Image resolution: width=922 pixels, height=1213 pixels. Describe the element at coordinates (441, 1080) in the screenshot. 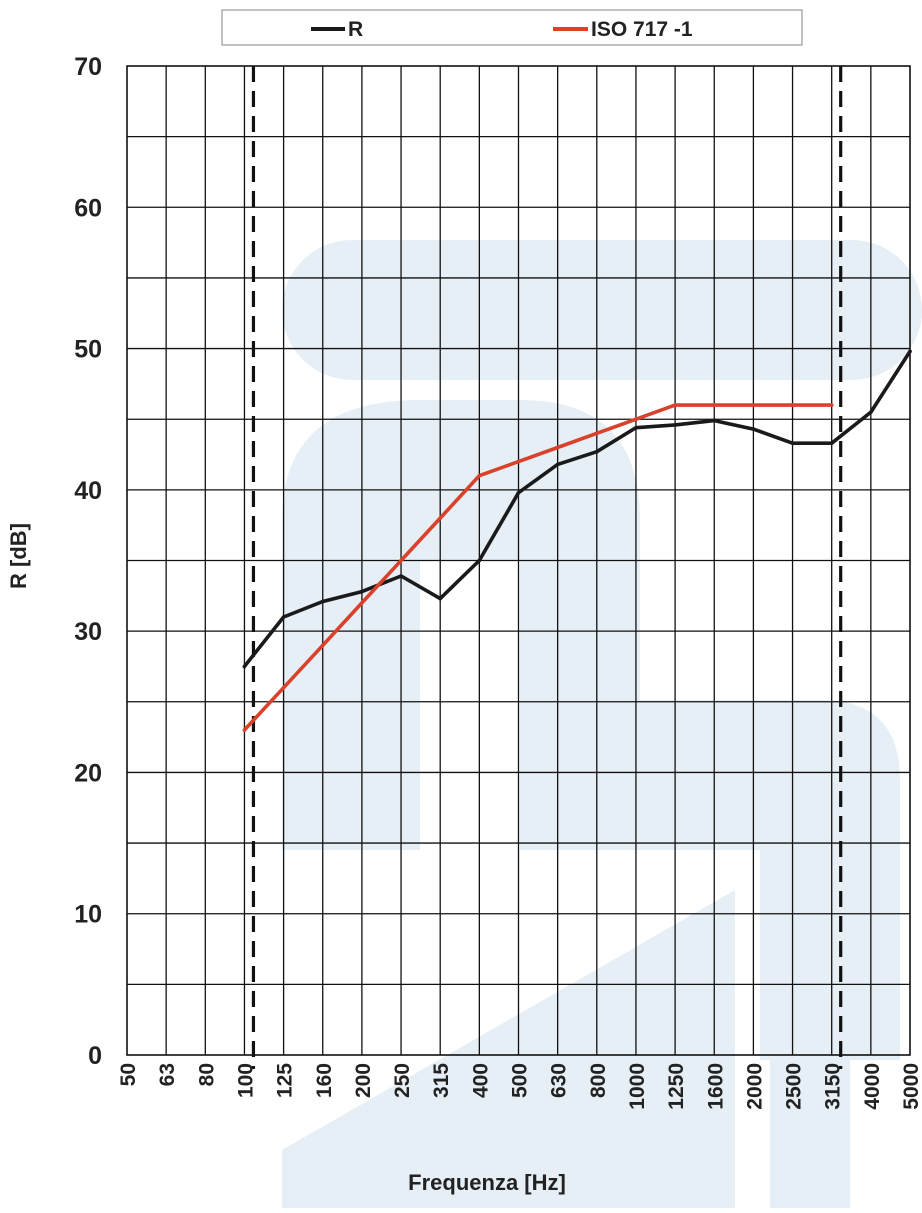

I see `x-tick-label: 315` at that location.